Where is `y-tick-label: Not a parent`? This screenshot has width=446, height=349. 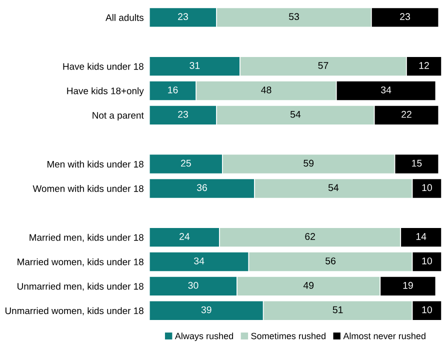
y-tick-label: Not a parent is located at coordinates (118, 116).